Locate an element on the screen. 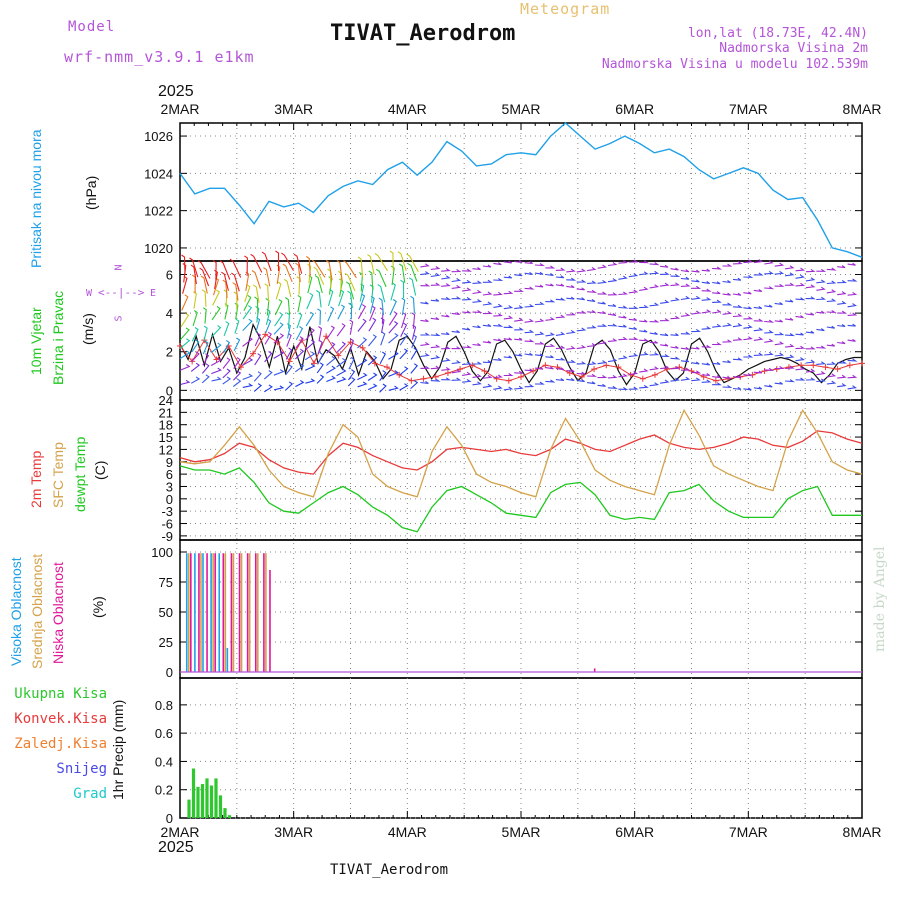  wind-speed-line is located at coordinates (520, 354).